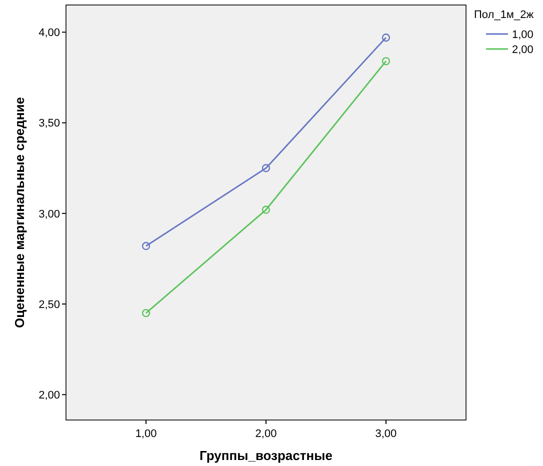 Image resolution: width=543 pixels, height=466 pixels. What do you see at coordinates (386, 434) in the screenshot?
I see `x-tick-label: 3,00` at bounding box center [386, 434].